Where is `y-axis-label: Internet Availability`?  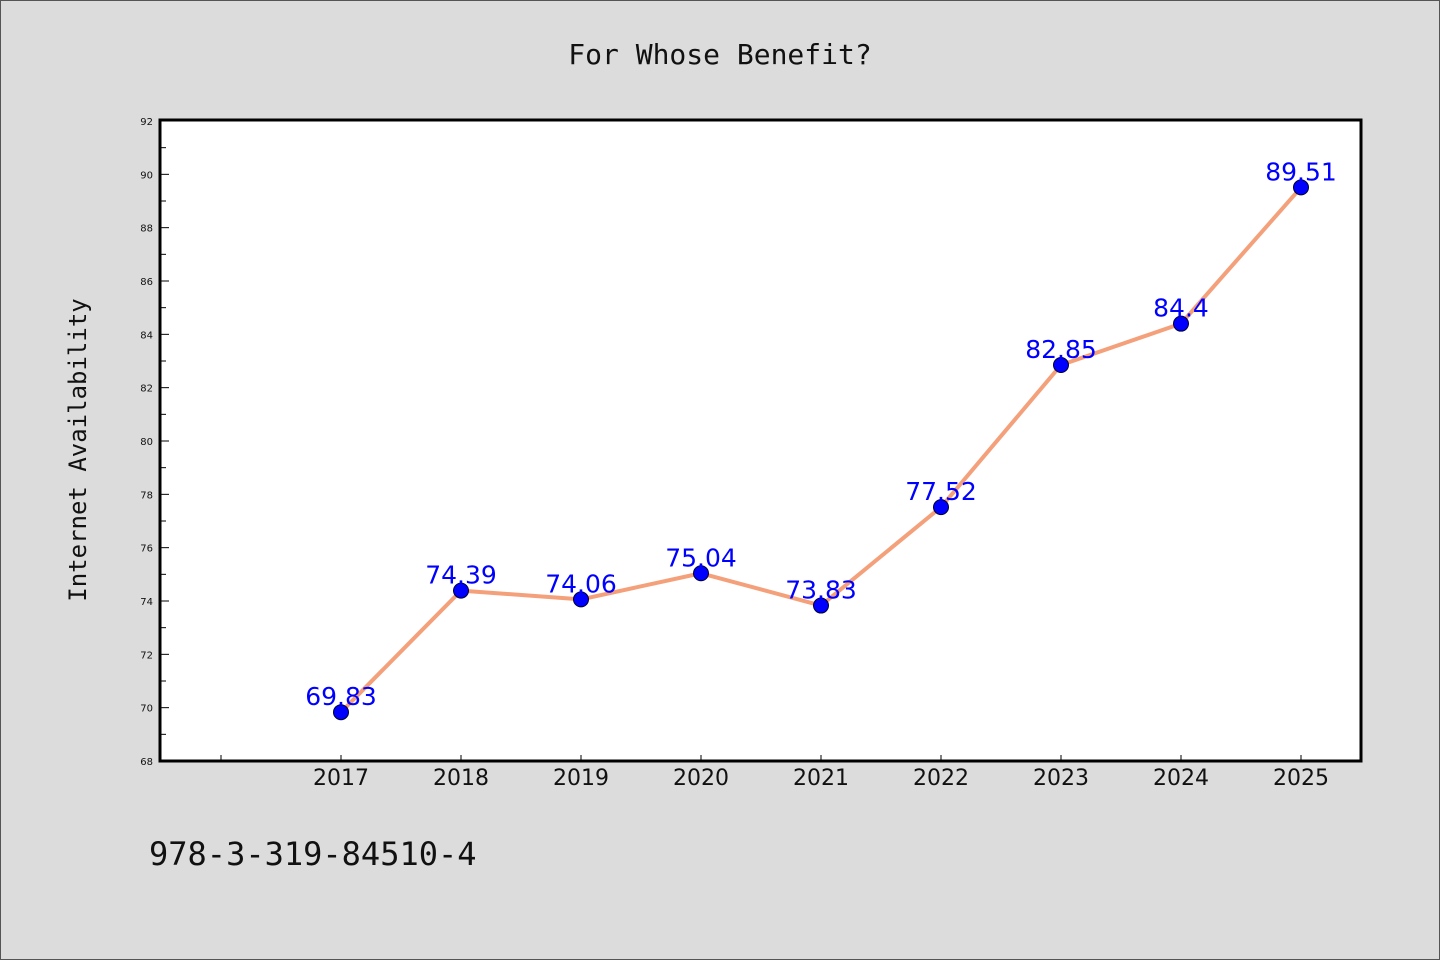
y-axis-label: Internet Availability is located at coordinates (78, 449).